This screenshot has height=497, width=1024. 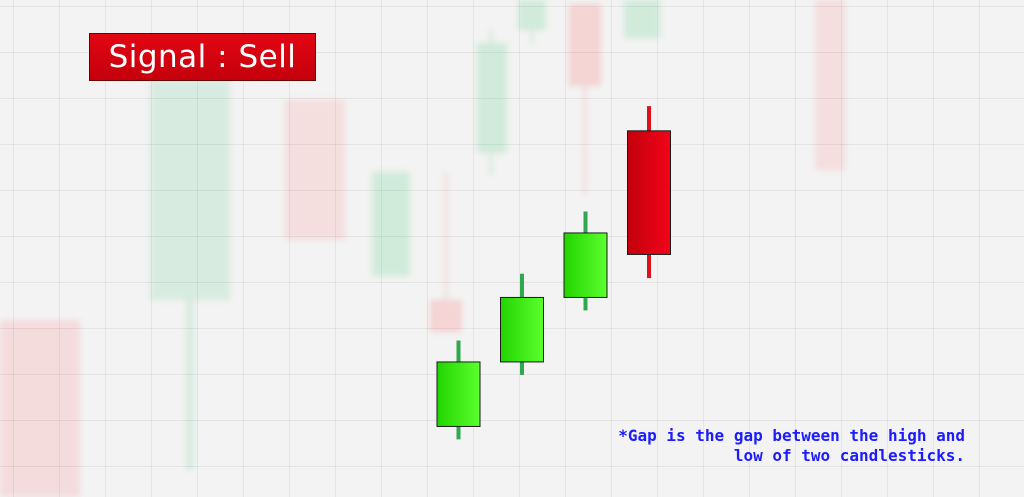 I want to click on gap-annotation-line-1: *Gap is the gap between the high and, so click(x=791, y=435).